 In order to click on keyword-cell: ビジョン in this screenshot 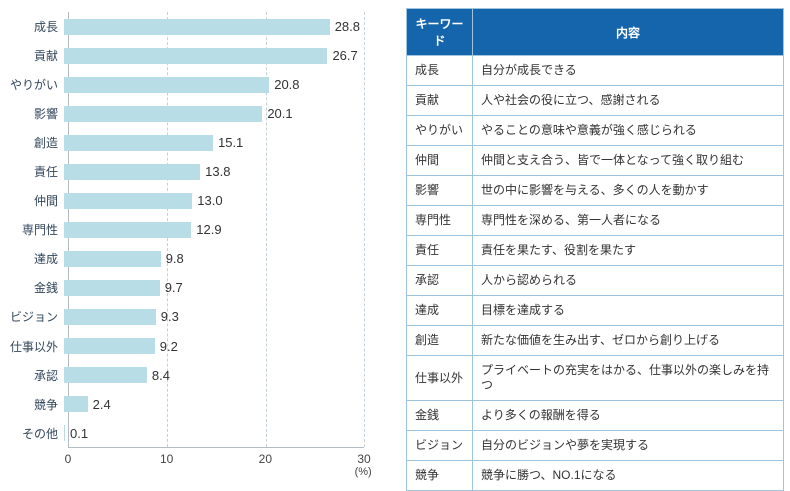, I will do `click(439, 445)`.